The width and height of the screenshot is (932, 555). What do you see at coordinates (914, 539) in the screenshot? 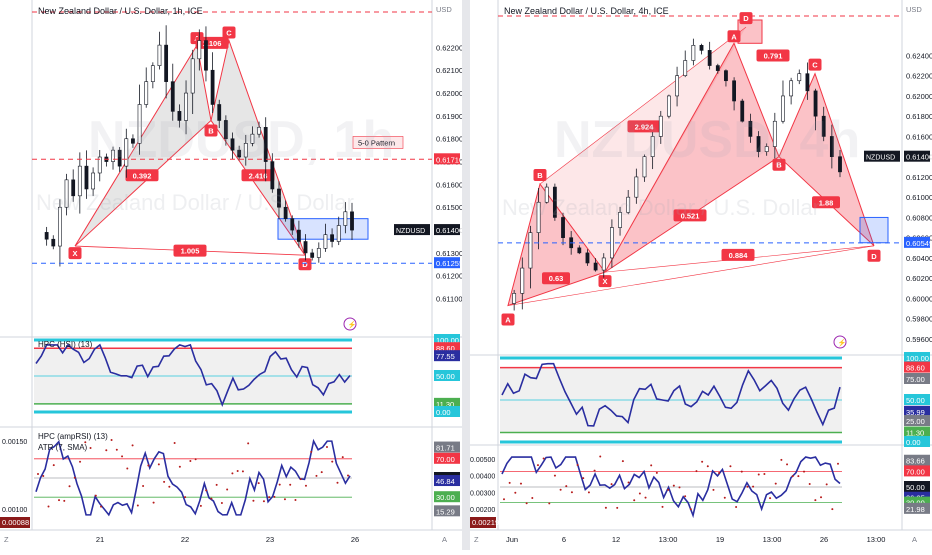
I see `footer-auto-button: A` at bounding box center [914, 539].